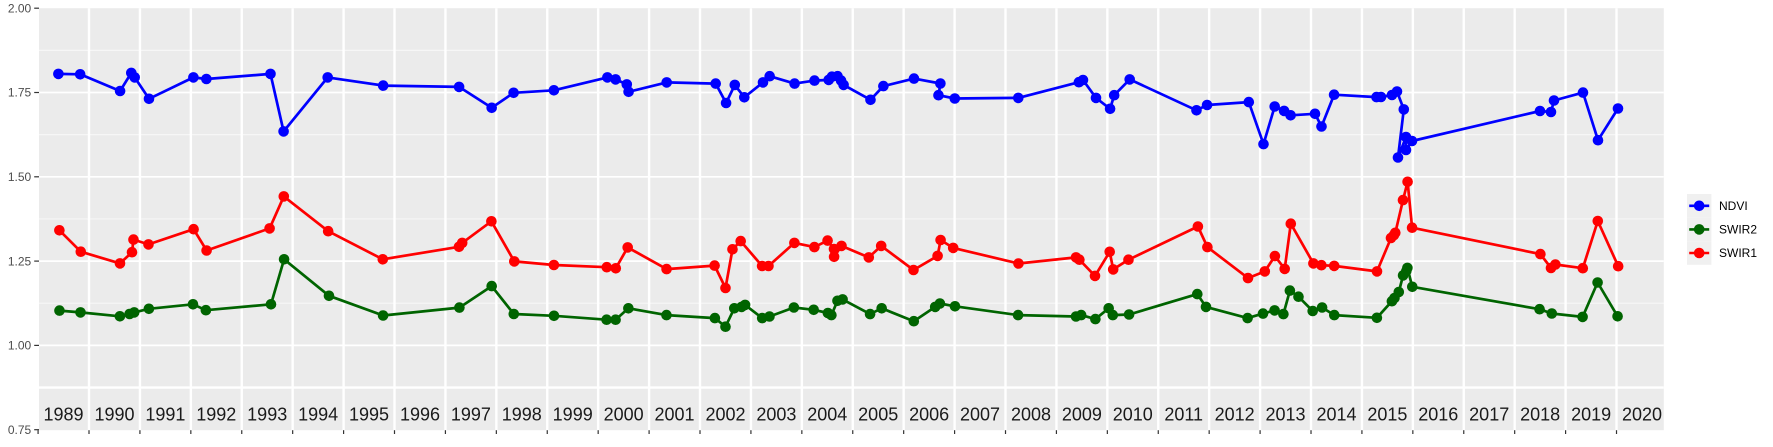  Describe the element at coordinates (20, 8) in the screenshot. I see `svg-text: 2.00` at that location.